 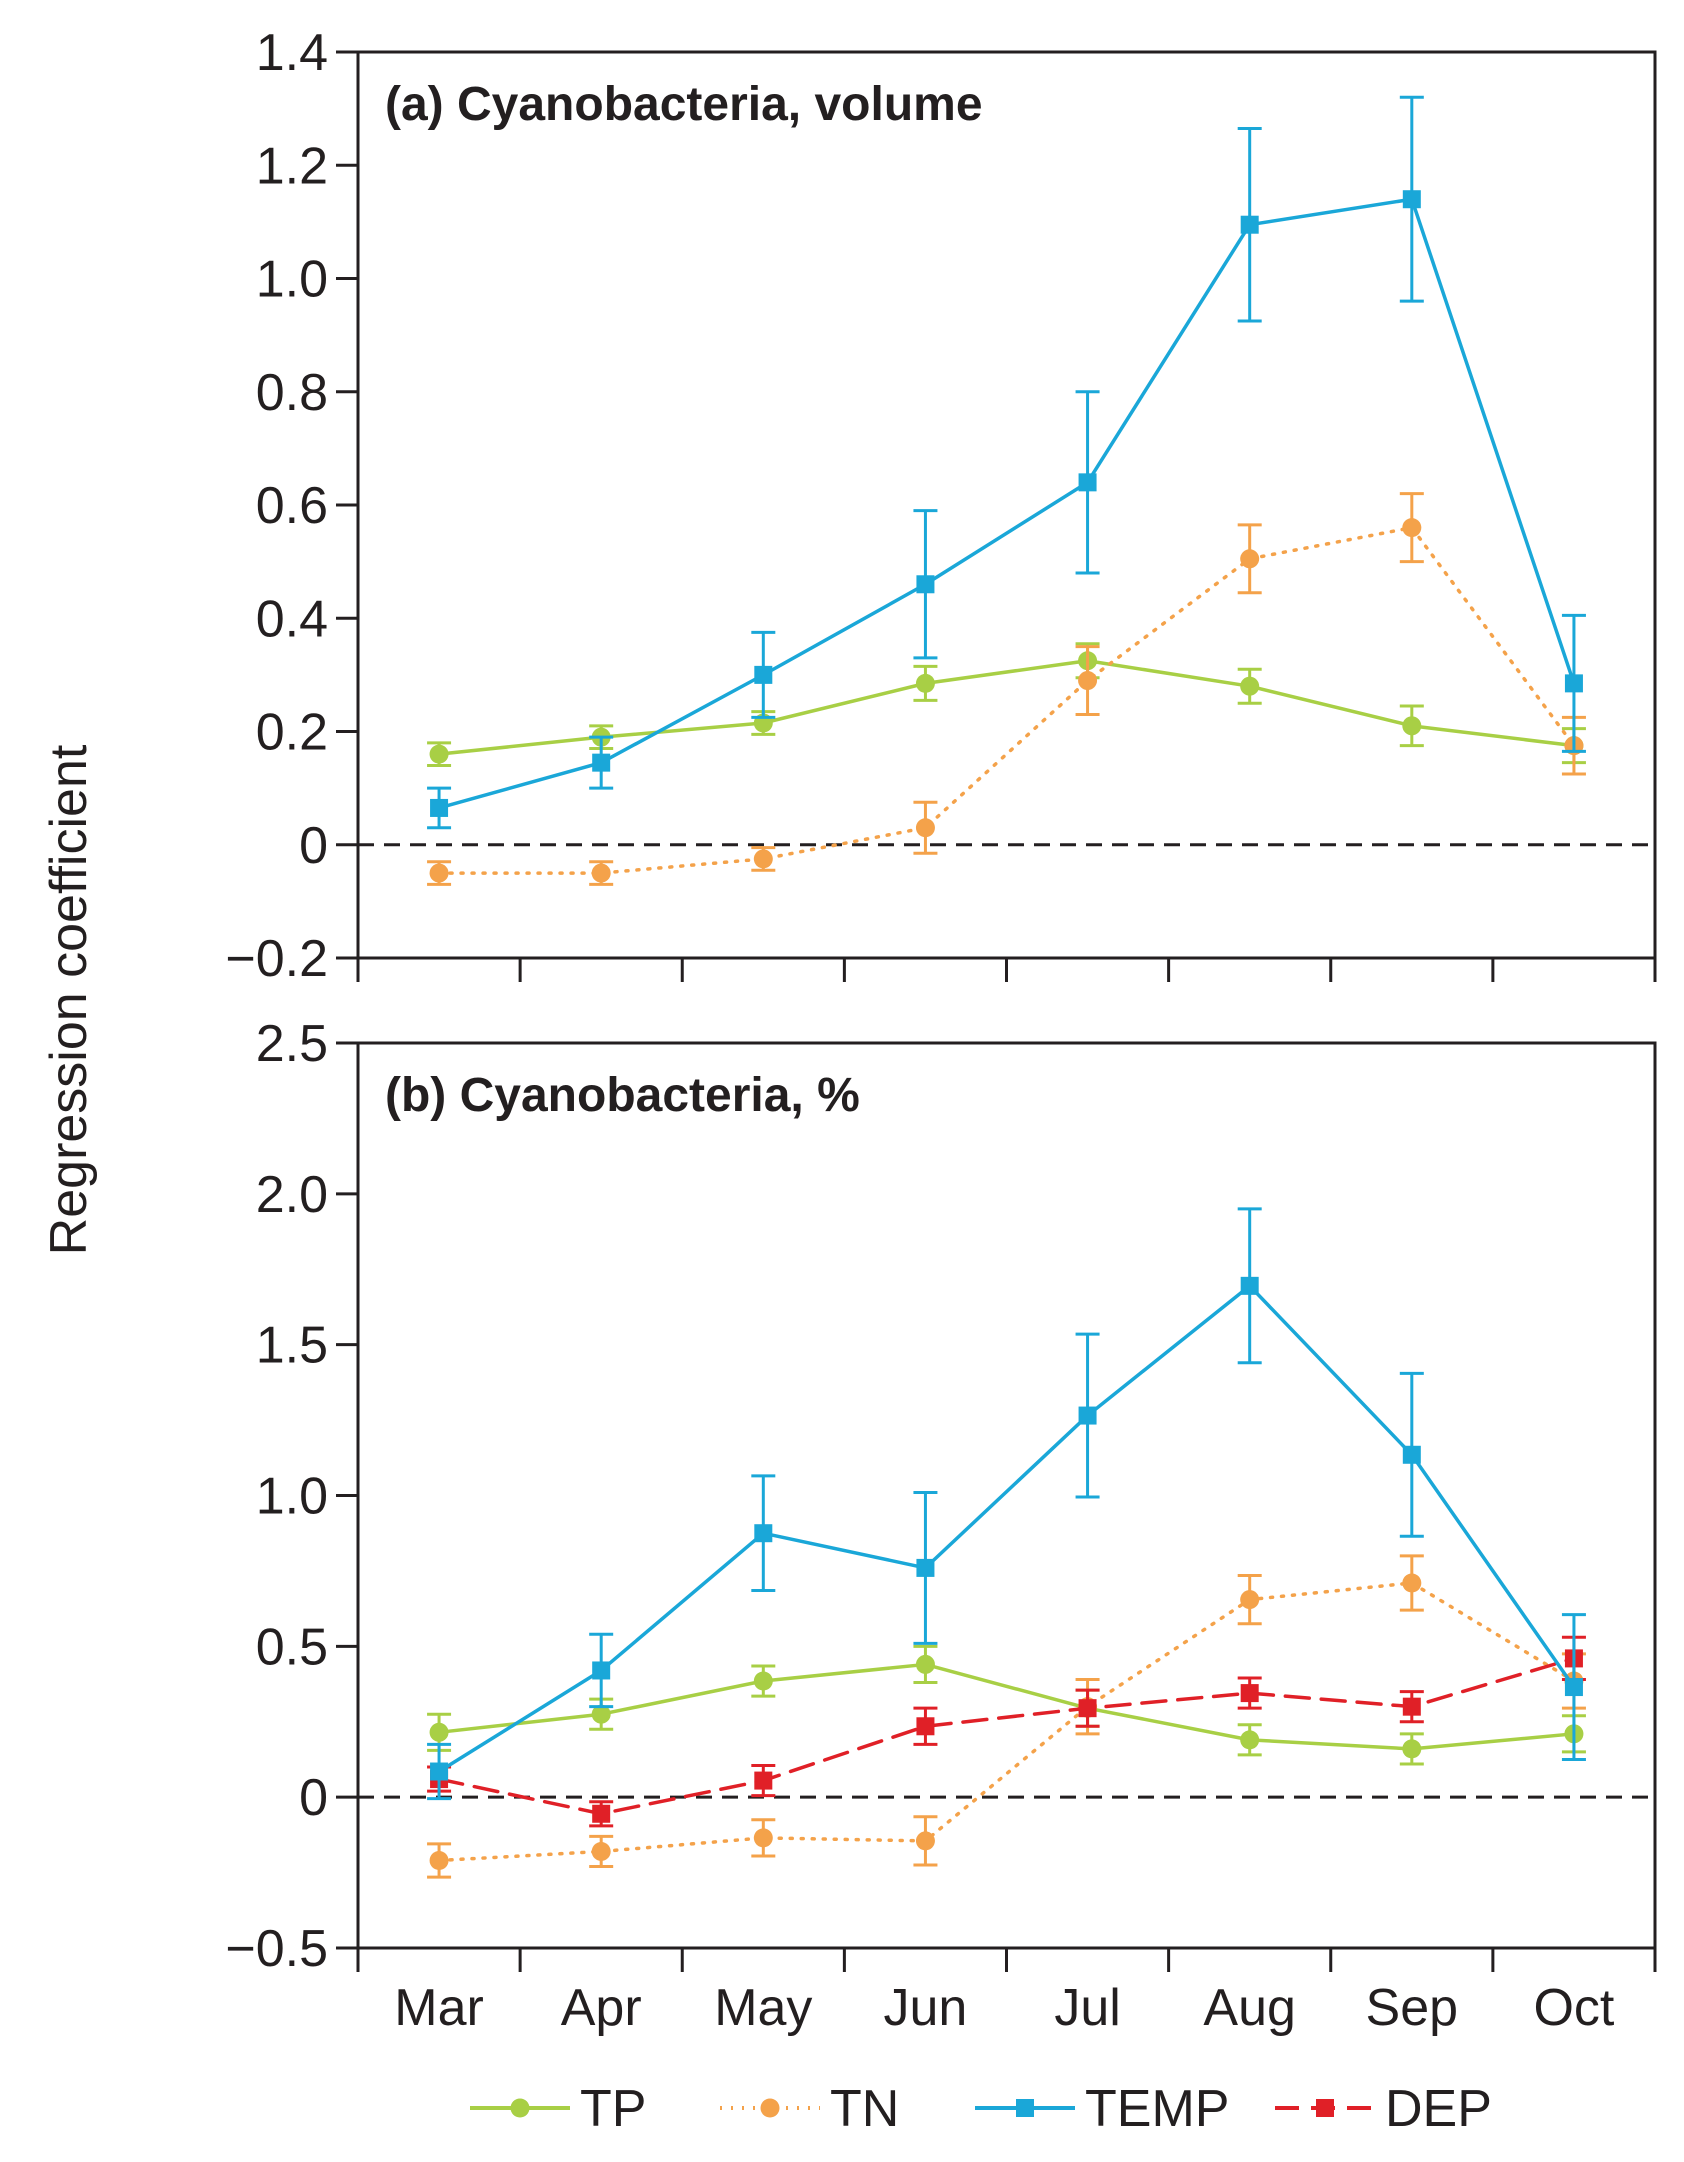 What do you see at coordinates (1412, 2008) in the screenshot?
I see `x-tick-label: Sep` at bounding box center [1412, 2008].